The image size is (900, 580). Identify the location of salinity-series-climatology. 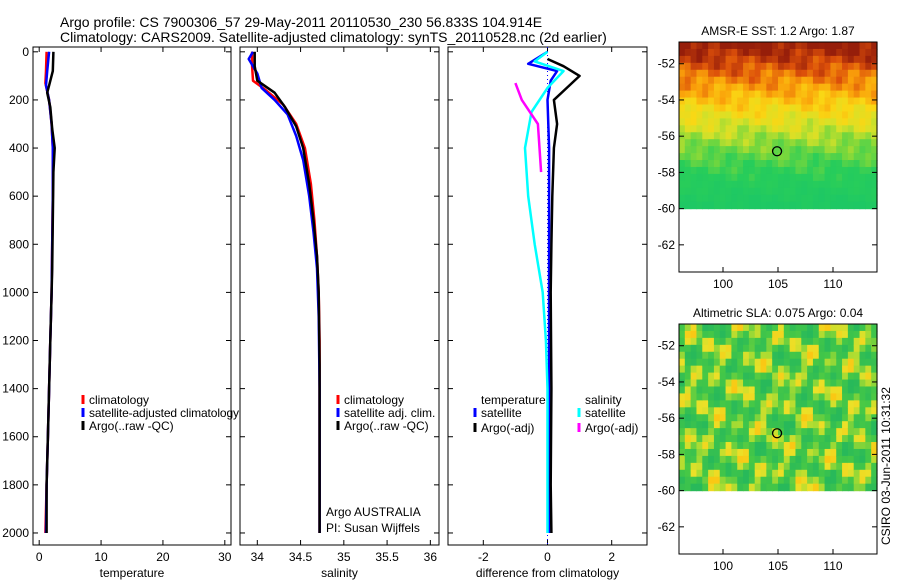
(285, 292).